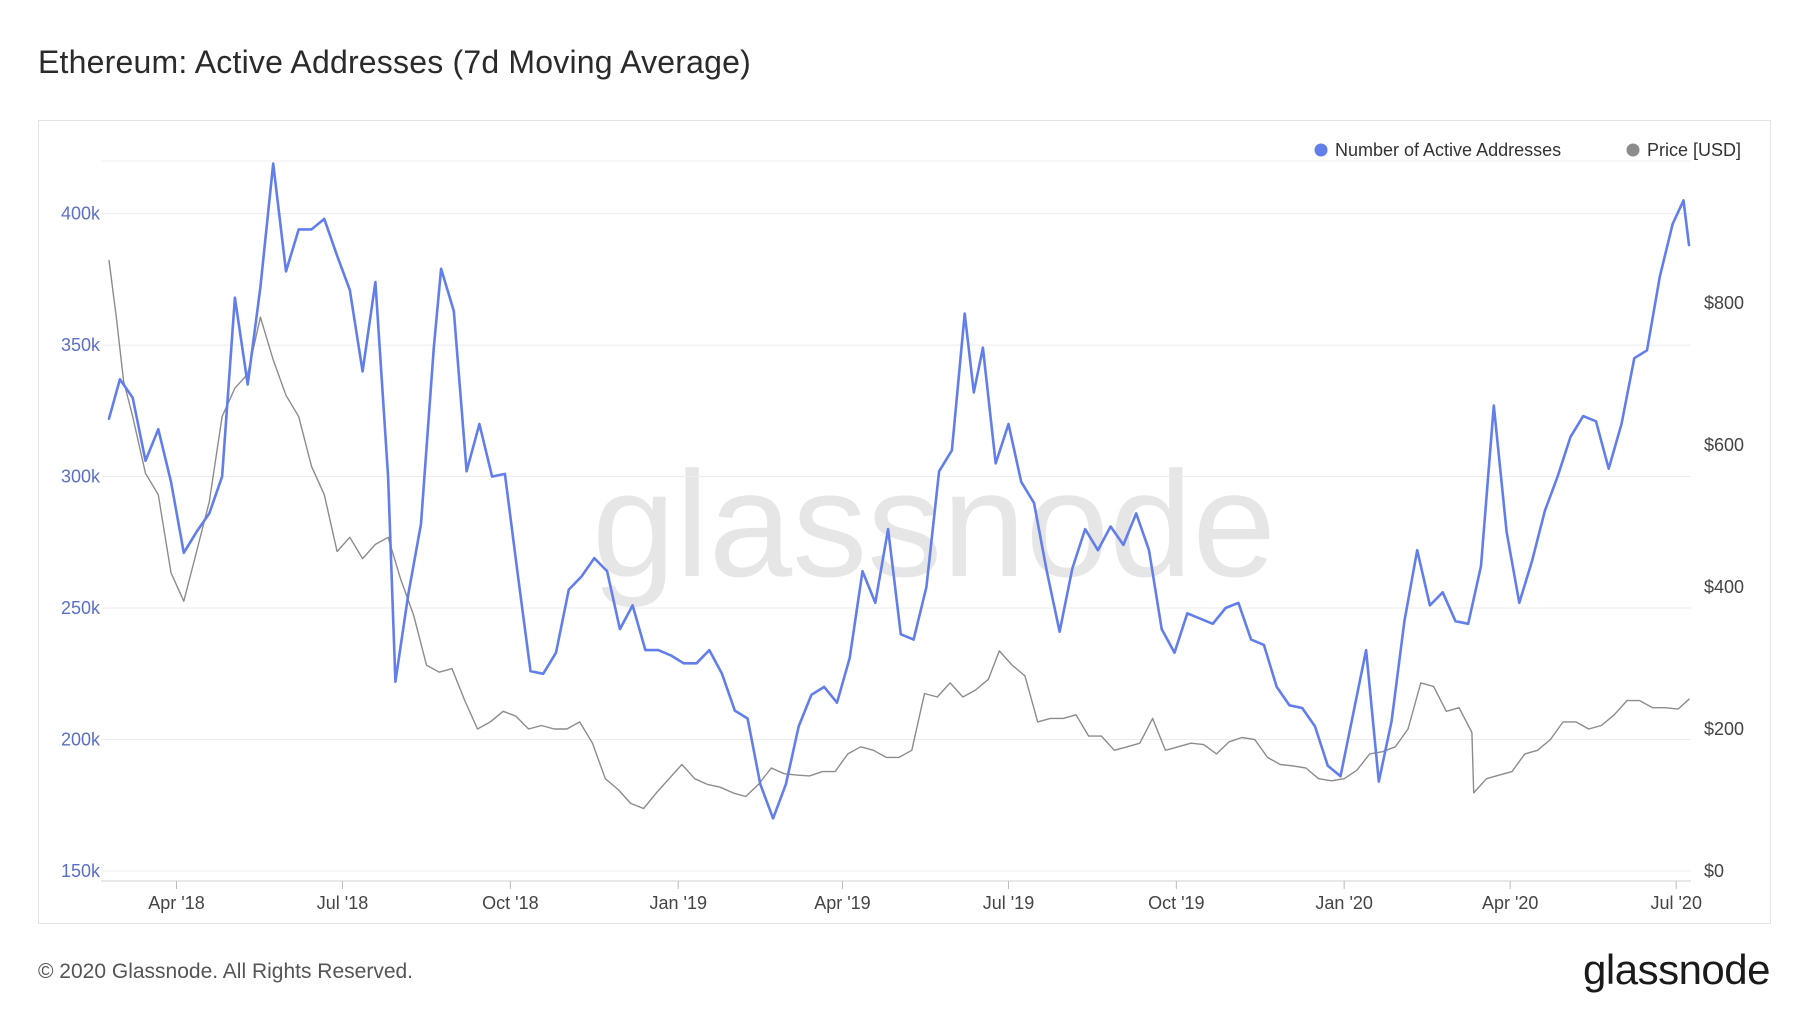  What do you see at coordinates (677, 903) in the screenshot?
I see `x-tick-label: Jan '19` at bounding box center [677, 903].